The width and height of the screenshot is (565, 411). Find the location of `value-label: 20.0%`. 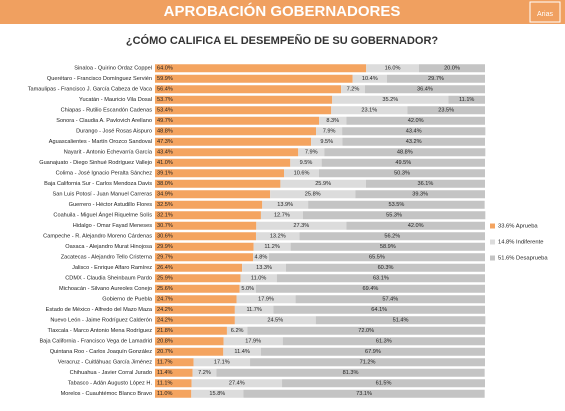

value-label: 20.0% is located at coordinates (452, 69).